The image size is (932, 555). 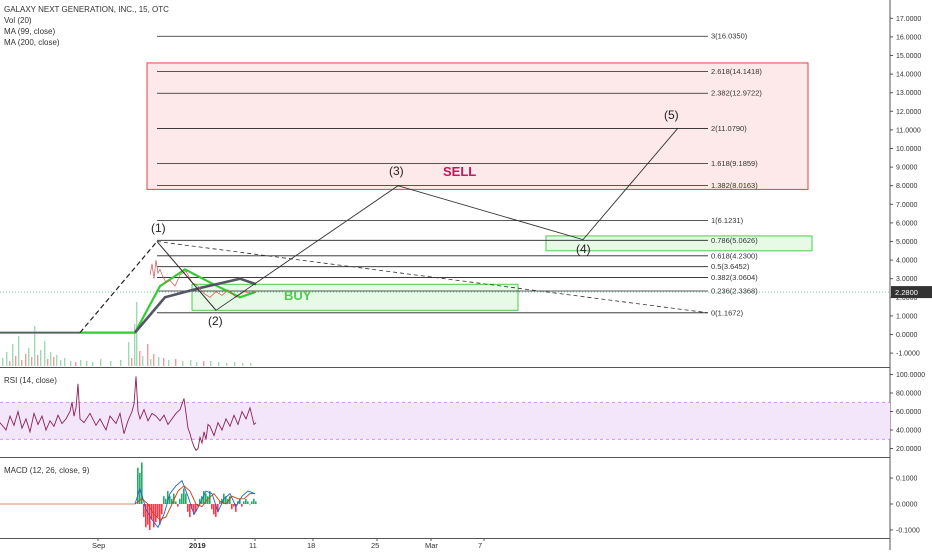 What do you see at coordinates (32, 42) in the screenshot?
I see `indicator-ma200: MA (200, close)` at bounding box center [32, 42].